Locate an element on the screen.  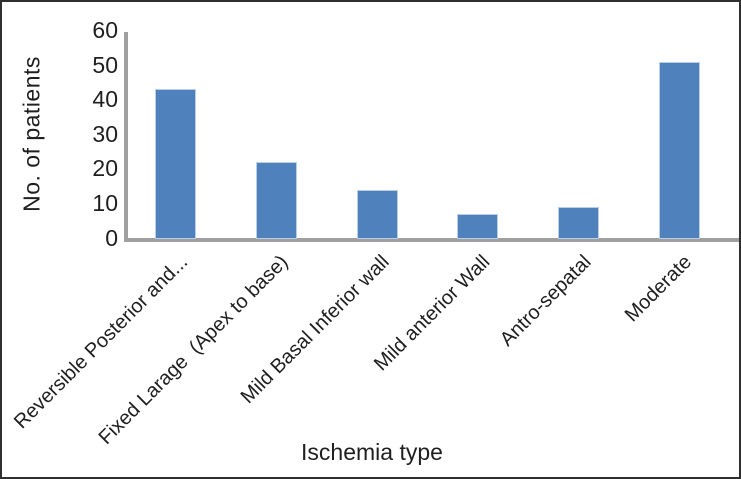
x-category-label: Antro-sepatal is located at coordinates (545, 301).